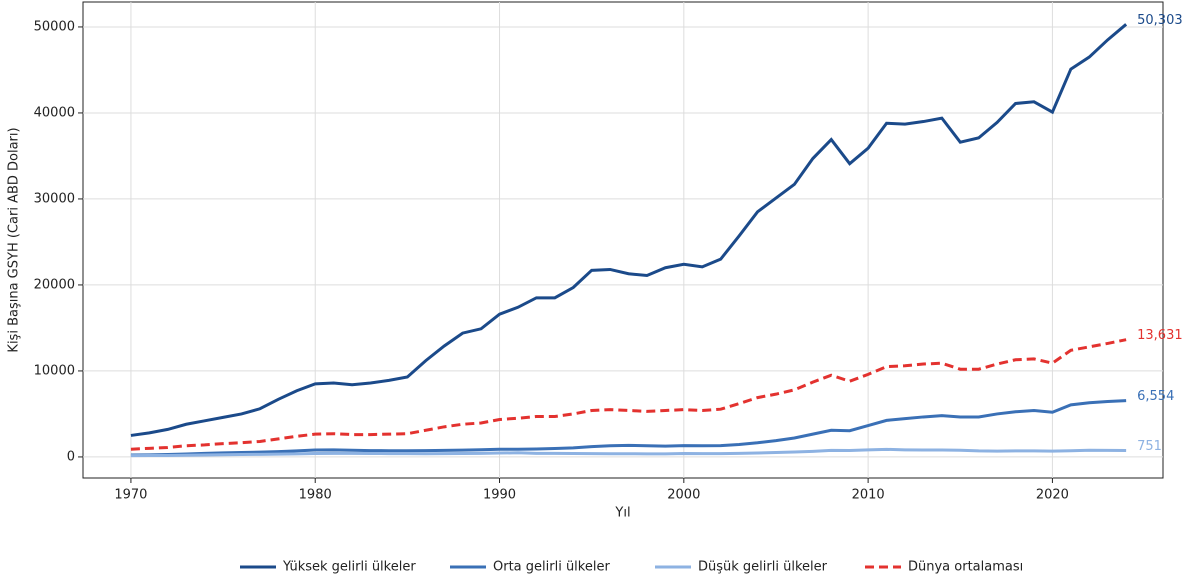 Image resolution: width=1190 pixels, height=585 pixels. What do you see at coordinates (54, 112) in the screenshot?
I see `y-tick-label: 40000` at bounding box center [54, 112].